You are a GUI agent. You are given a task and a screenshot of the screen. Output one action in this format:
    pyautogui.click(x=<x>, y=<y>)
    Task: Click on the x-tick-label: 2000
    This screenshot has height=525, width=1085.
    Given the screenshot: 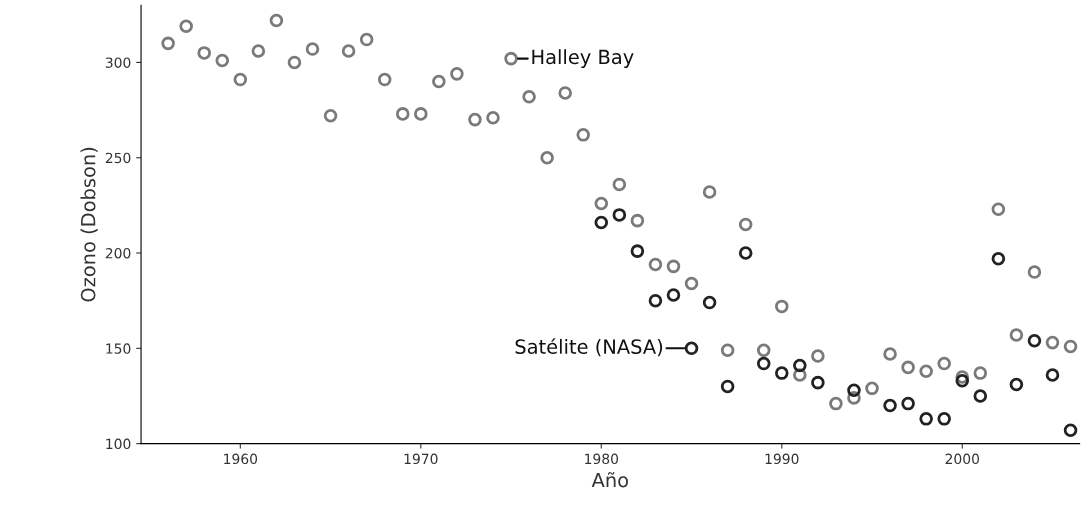 What is the action you would take?
    pyautogui.click(x=962, y=459)
    